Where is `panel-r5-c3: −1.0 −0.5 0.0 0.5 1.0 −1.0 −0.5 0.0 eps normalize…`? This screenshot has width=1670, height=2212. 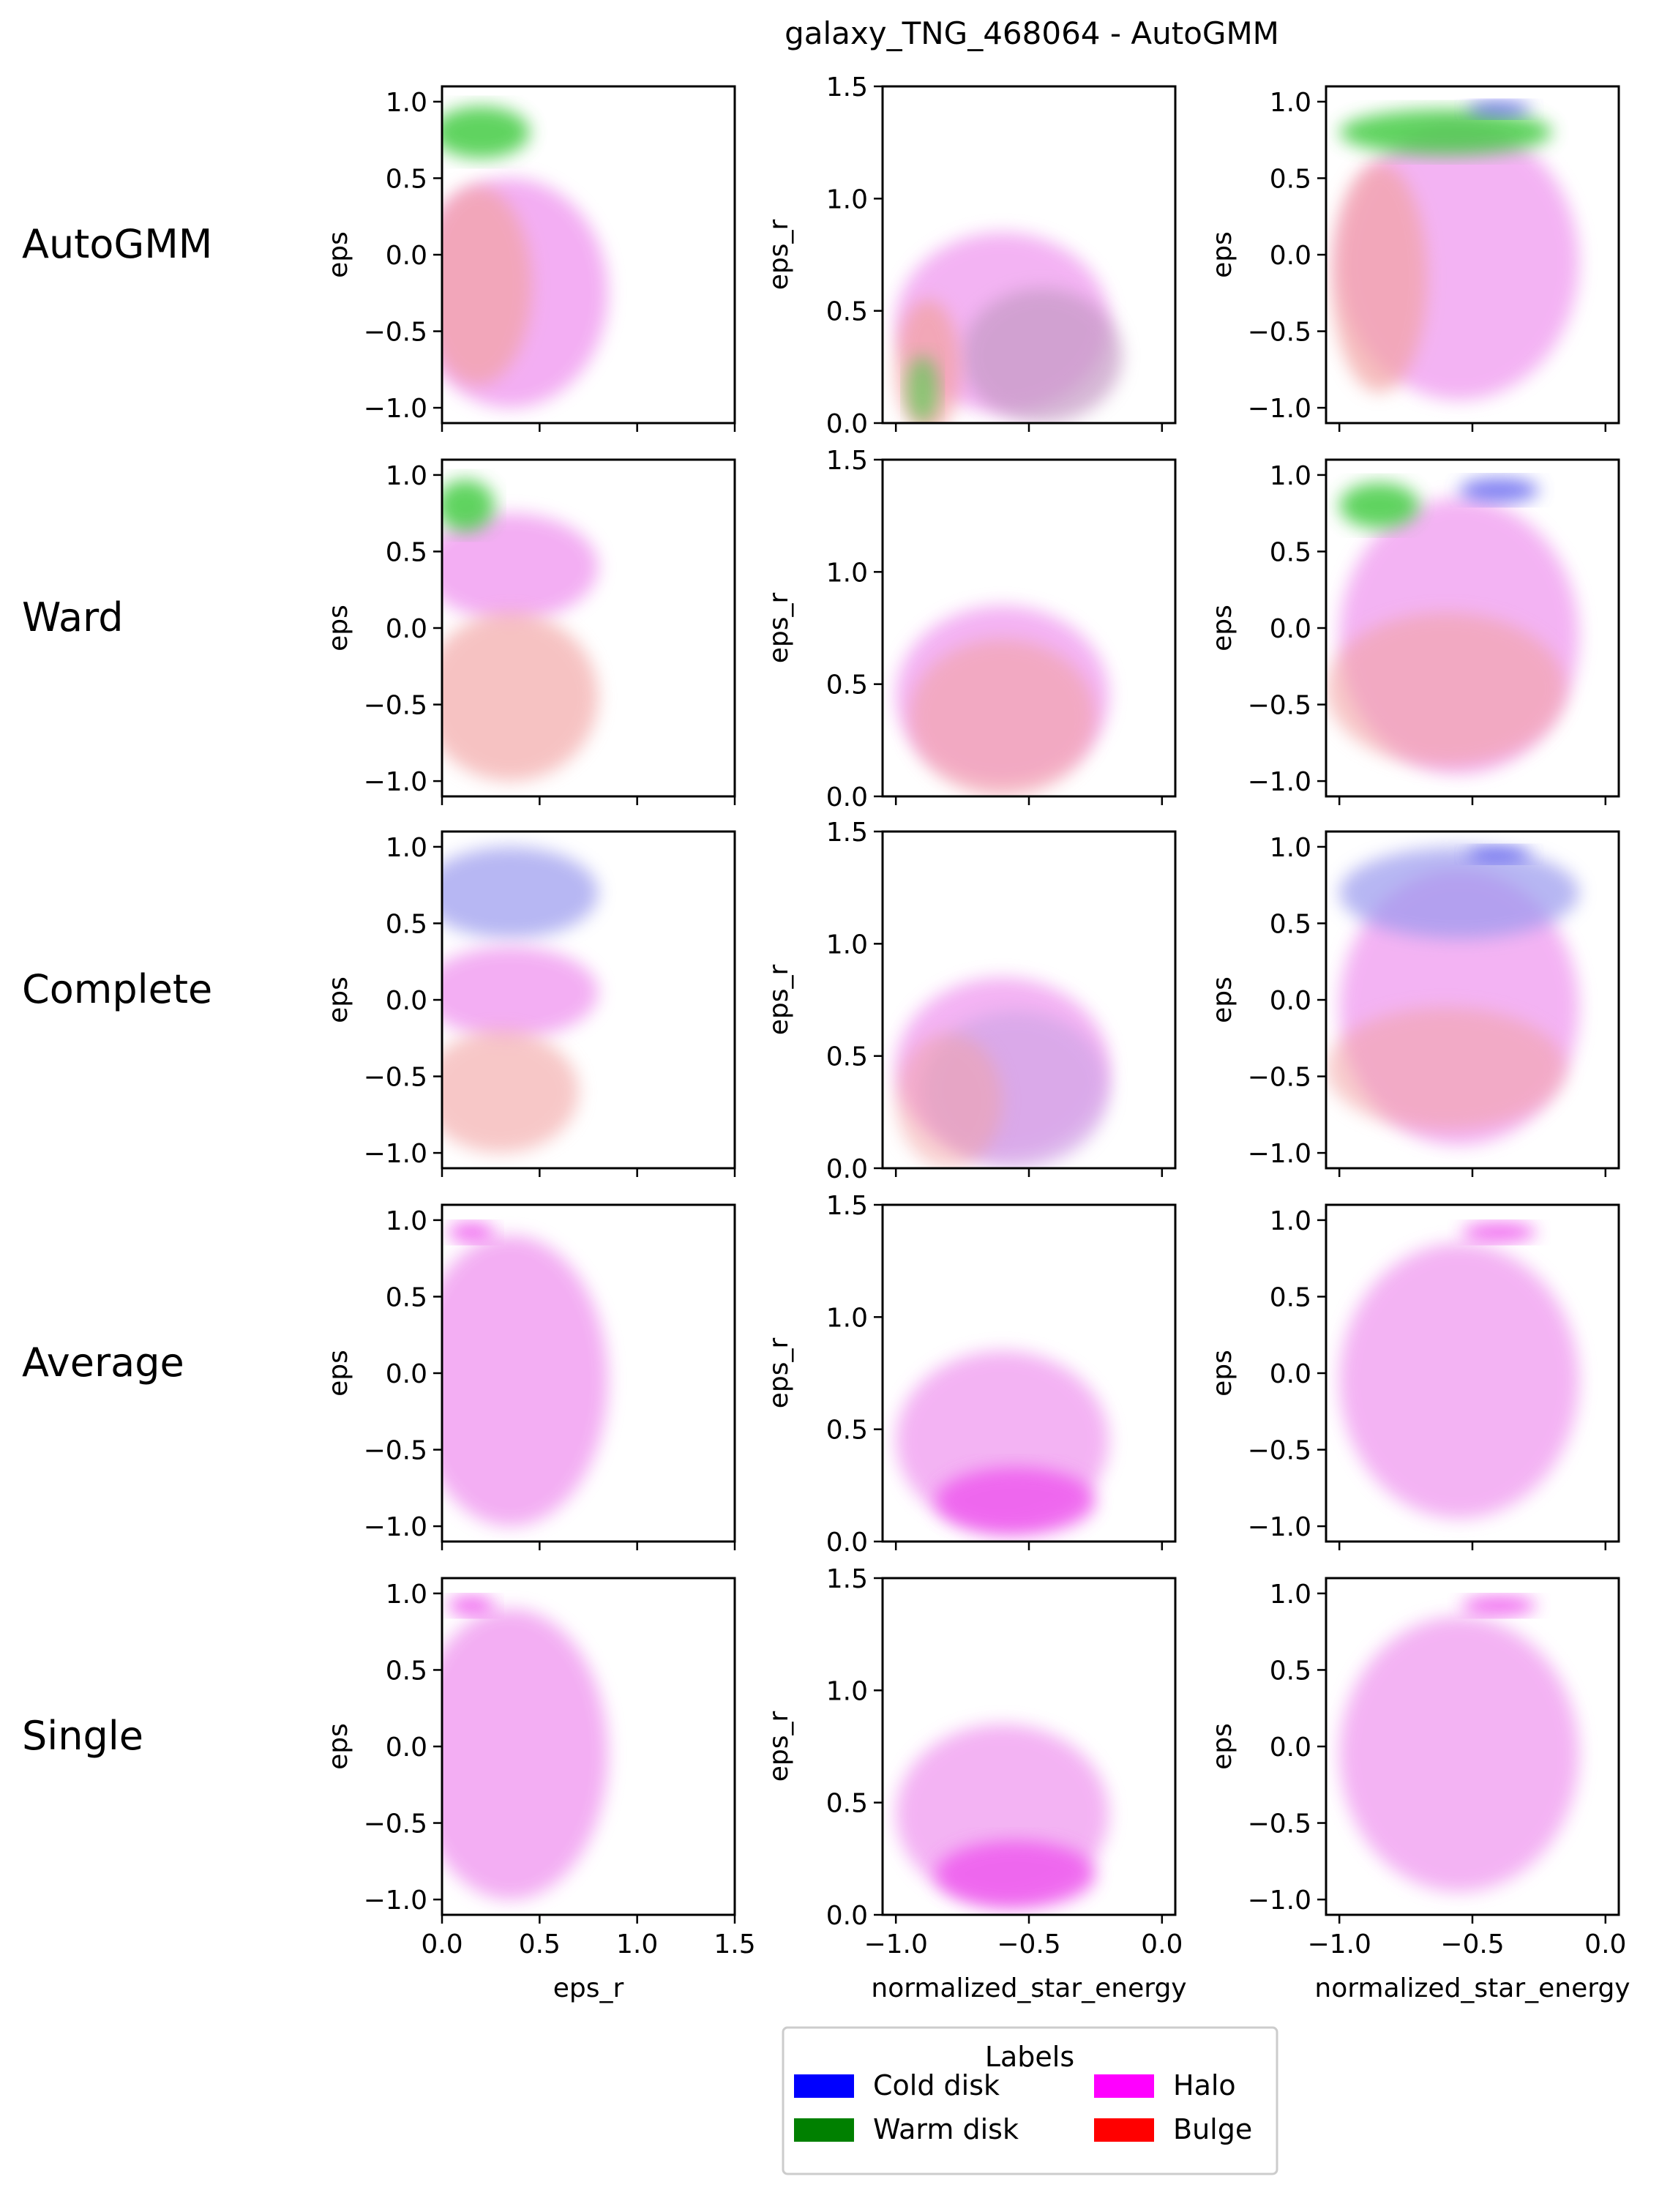
panel-r5-c3: −1.0 −0.5 0.0 0.5 1.0 −1.0 −0.5 0.0 eps normalize… is located at coordinates (1418, 1790).